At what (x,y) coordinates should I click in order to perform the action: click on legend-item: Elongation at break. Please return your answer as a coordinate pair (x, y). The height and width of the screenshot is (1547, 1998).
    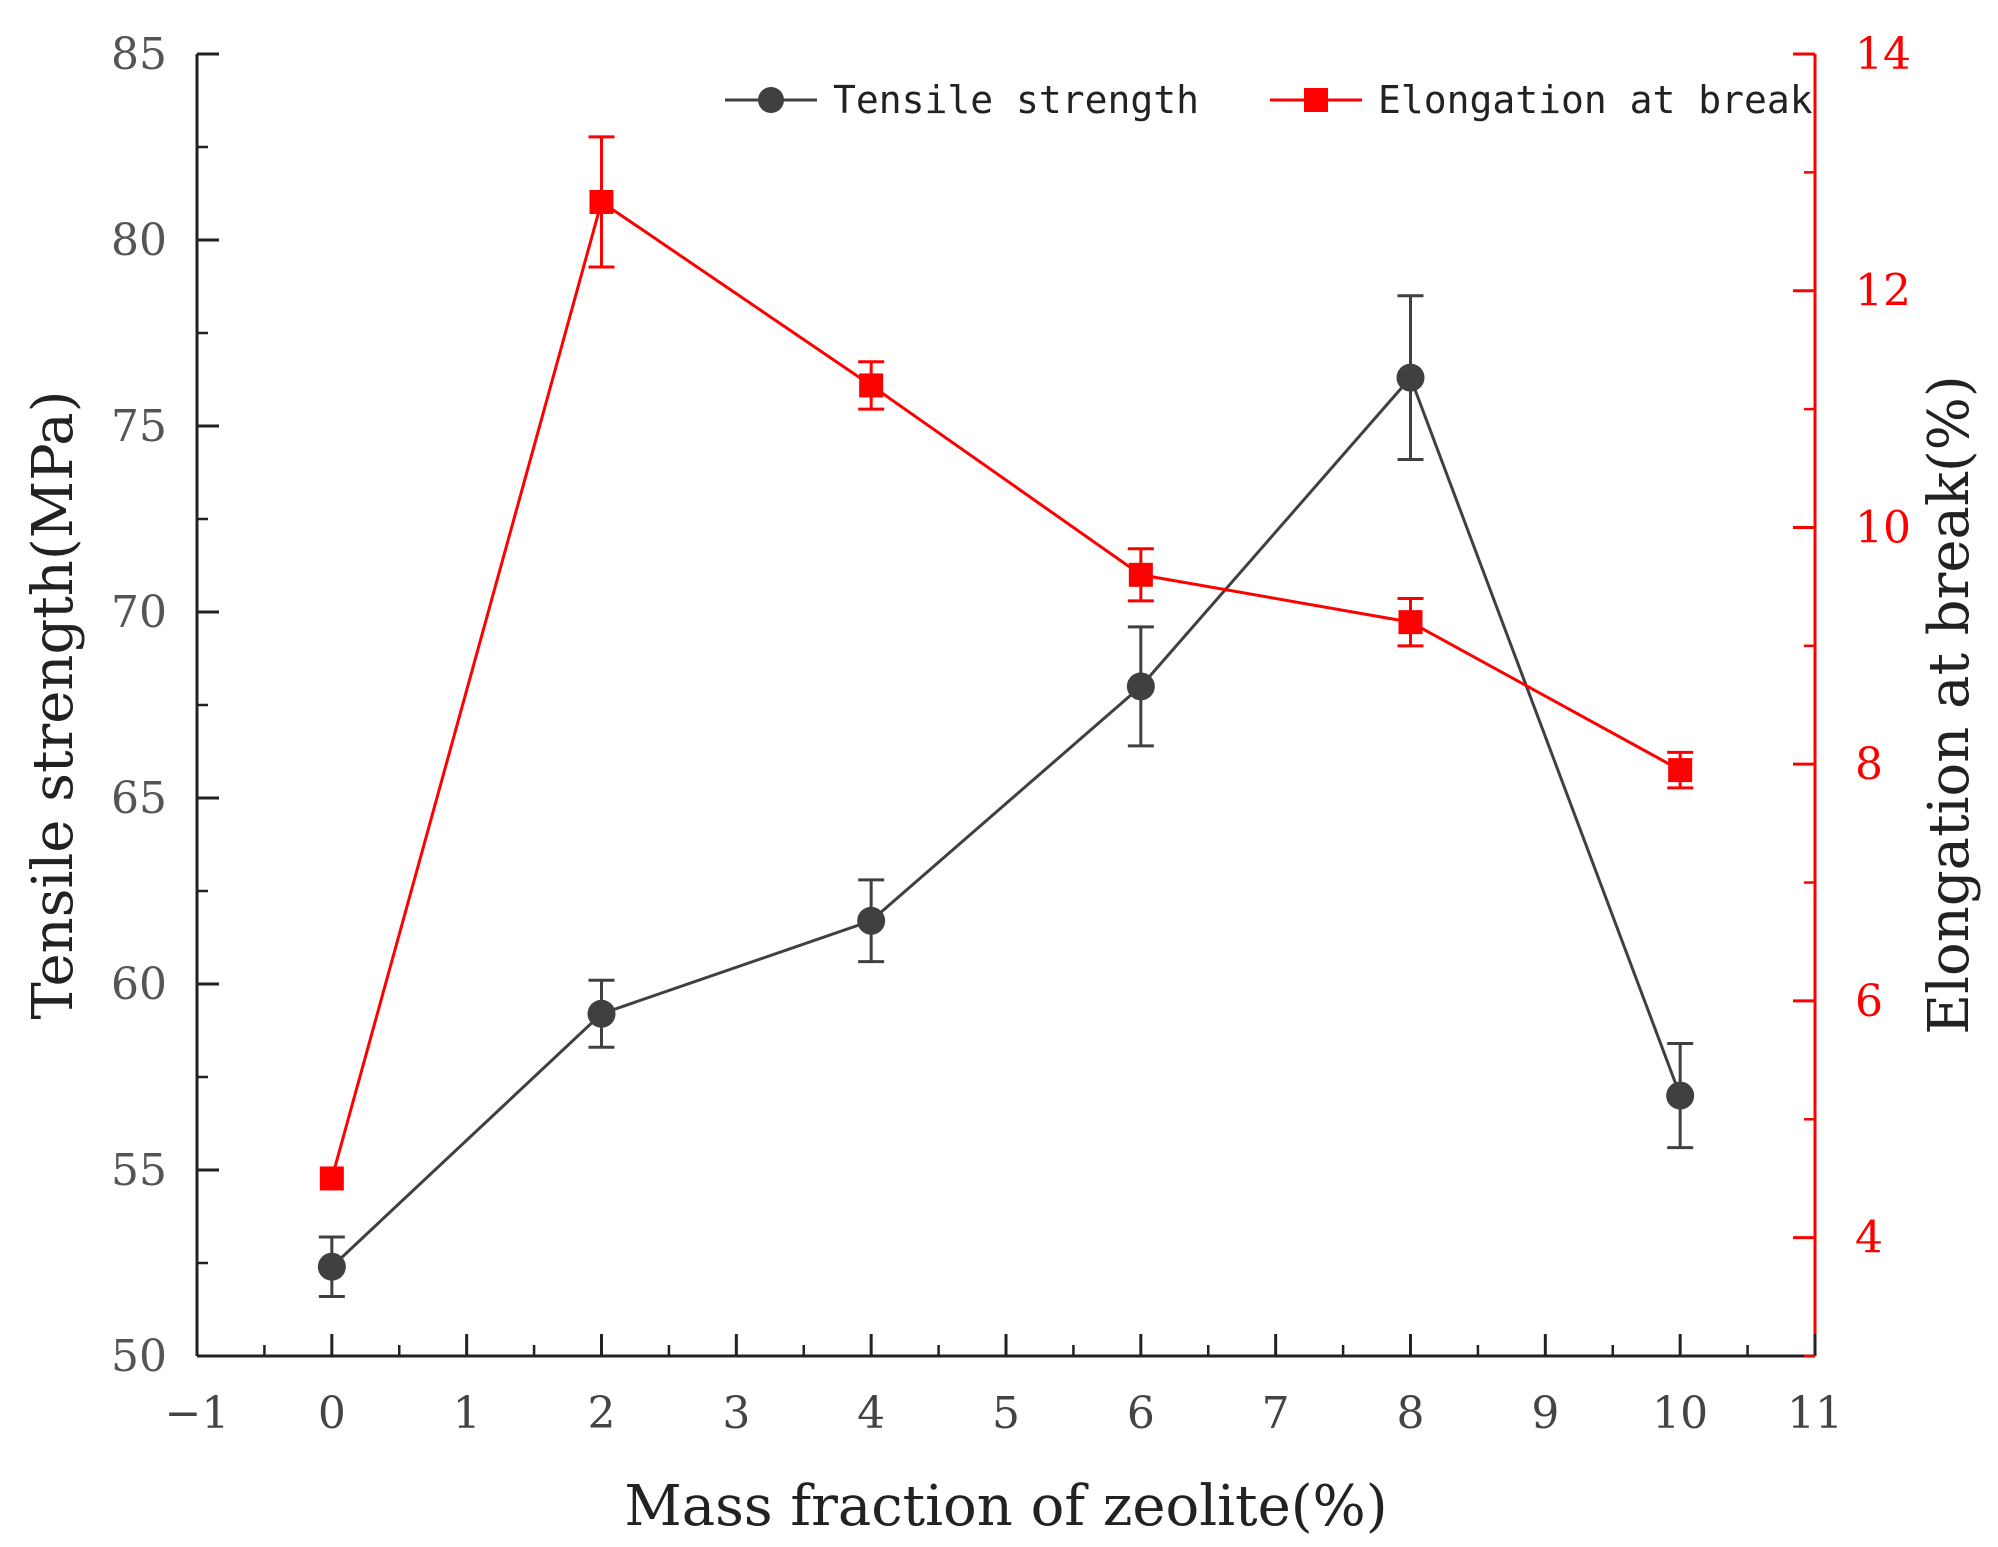
    Looking at the image, I should click on (1541, 100).